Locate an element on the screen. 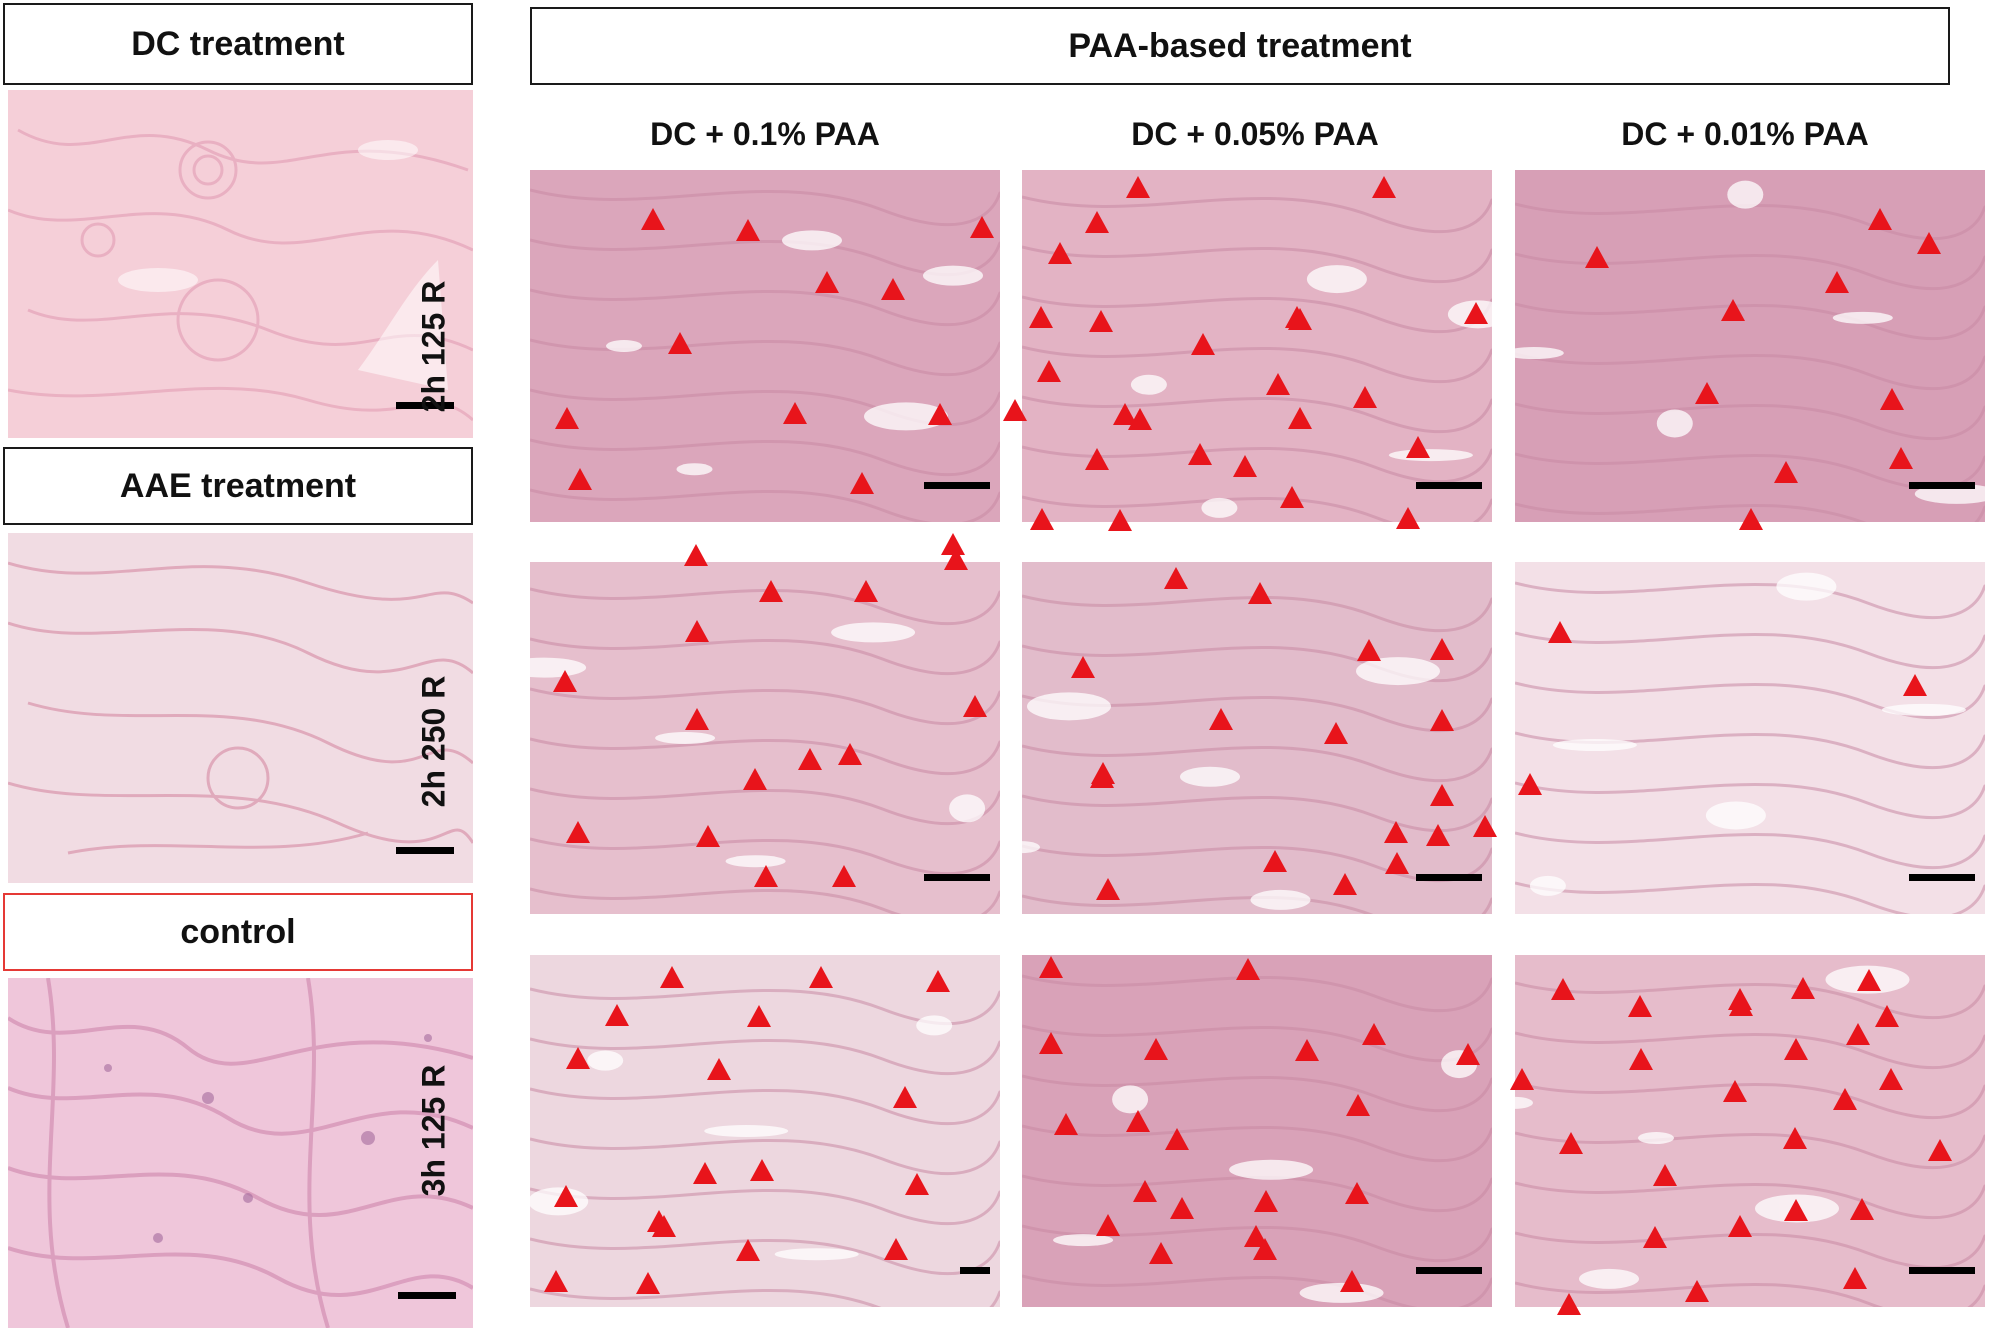 This screenshot has height=1331, width=1989. micrograph-2h-125r-0.1pct is located at coordinates (765, 346).